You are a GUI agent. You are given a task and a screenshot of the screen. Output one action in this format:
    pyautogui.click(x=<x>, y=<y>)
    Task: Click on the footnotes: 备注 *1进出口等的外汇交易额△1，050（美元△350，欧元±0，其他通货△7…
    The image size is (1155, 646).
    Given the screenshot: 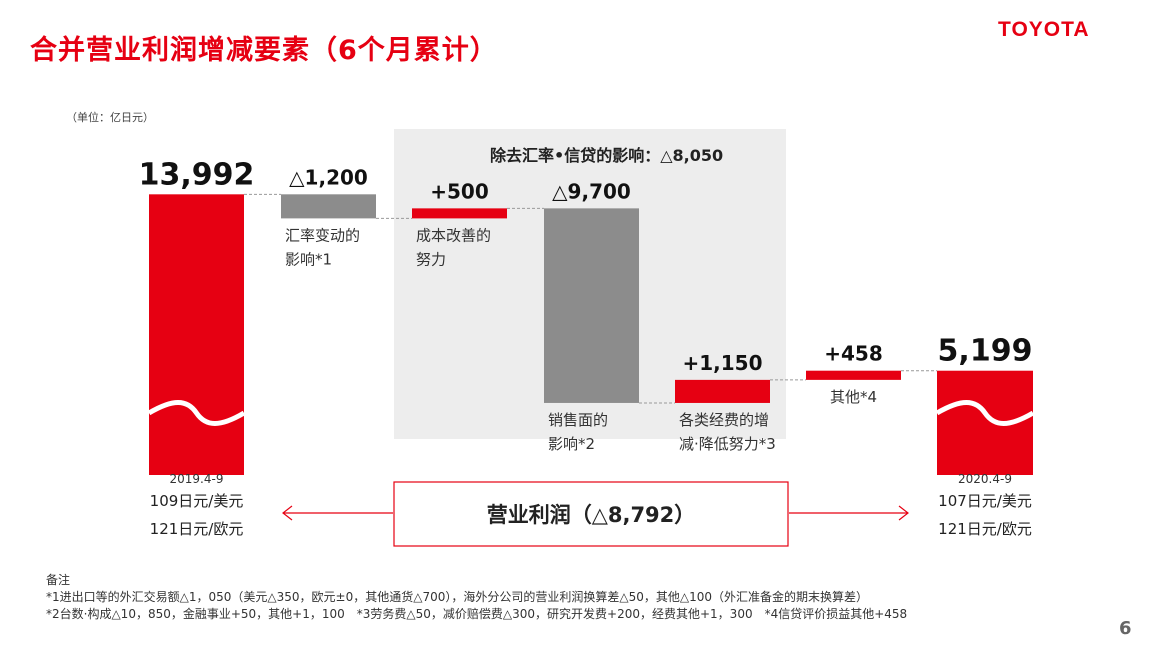 What is the action you would take?
    pyautogui.click(x=476, y=597)
    